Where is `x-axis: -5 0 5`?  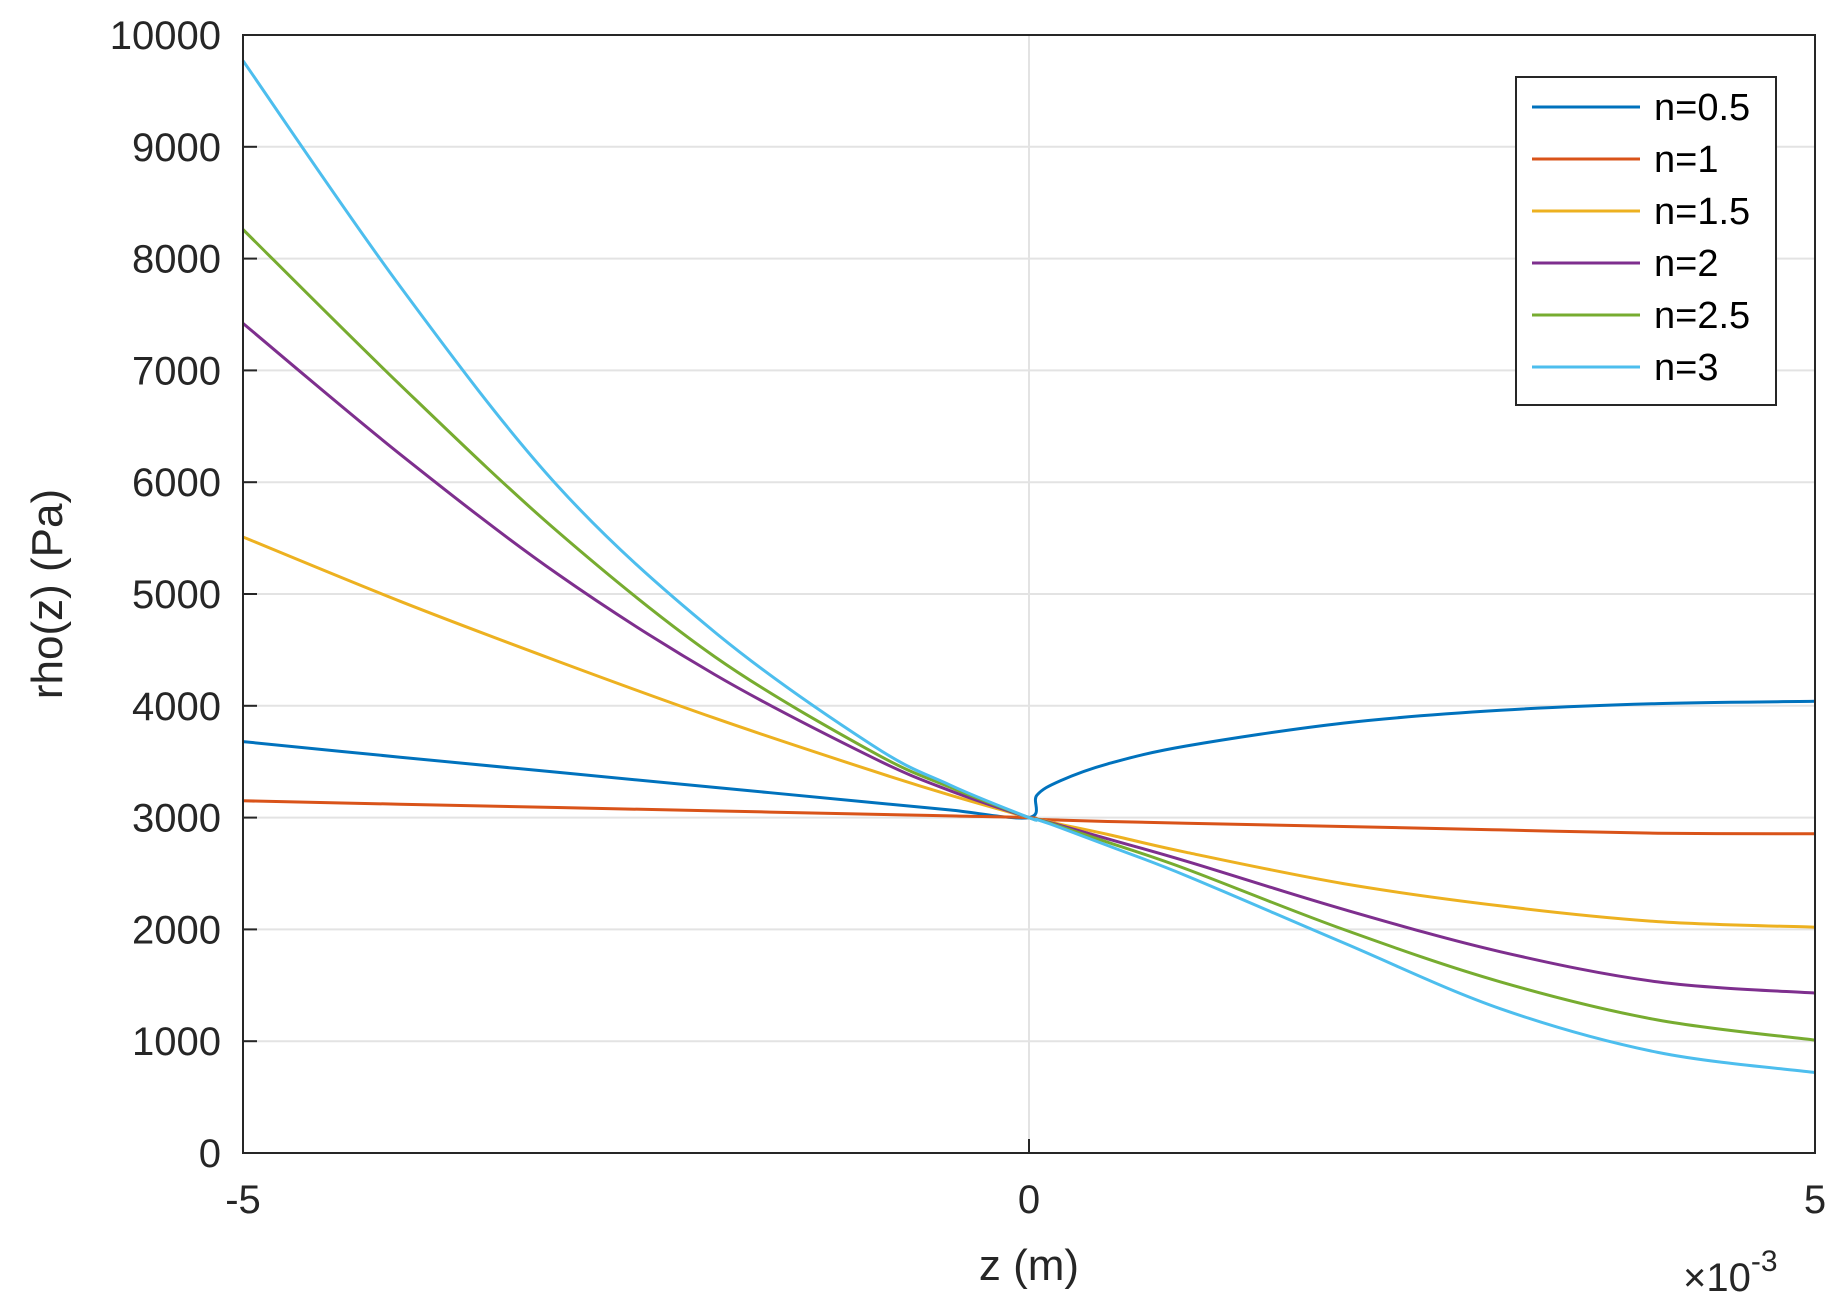 x-axis: -5 0 5 is located at coordinates (1025, 1180).